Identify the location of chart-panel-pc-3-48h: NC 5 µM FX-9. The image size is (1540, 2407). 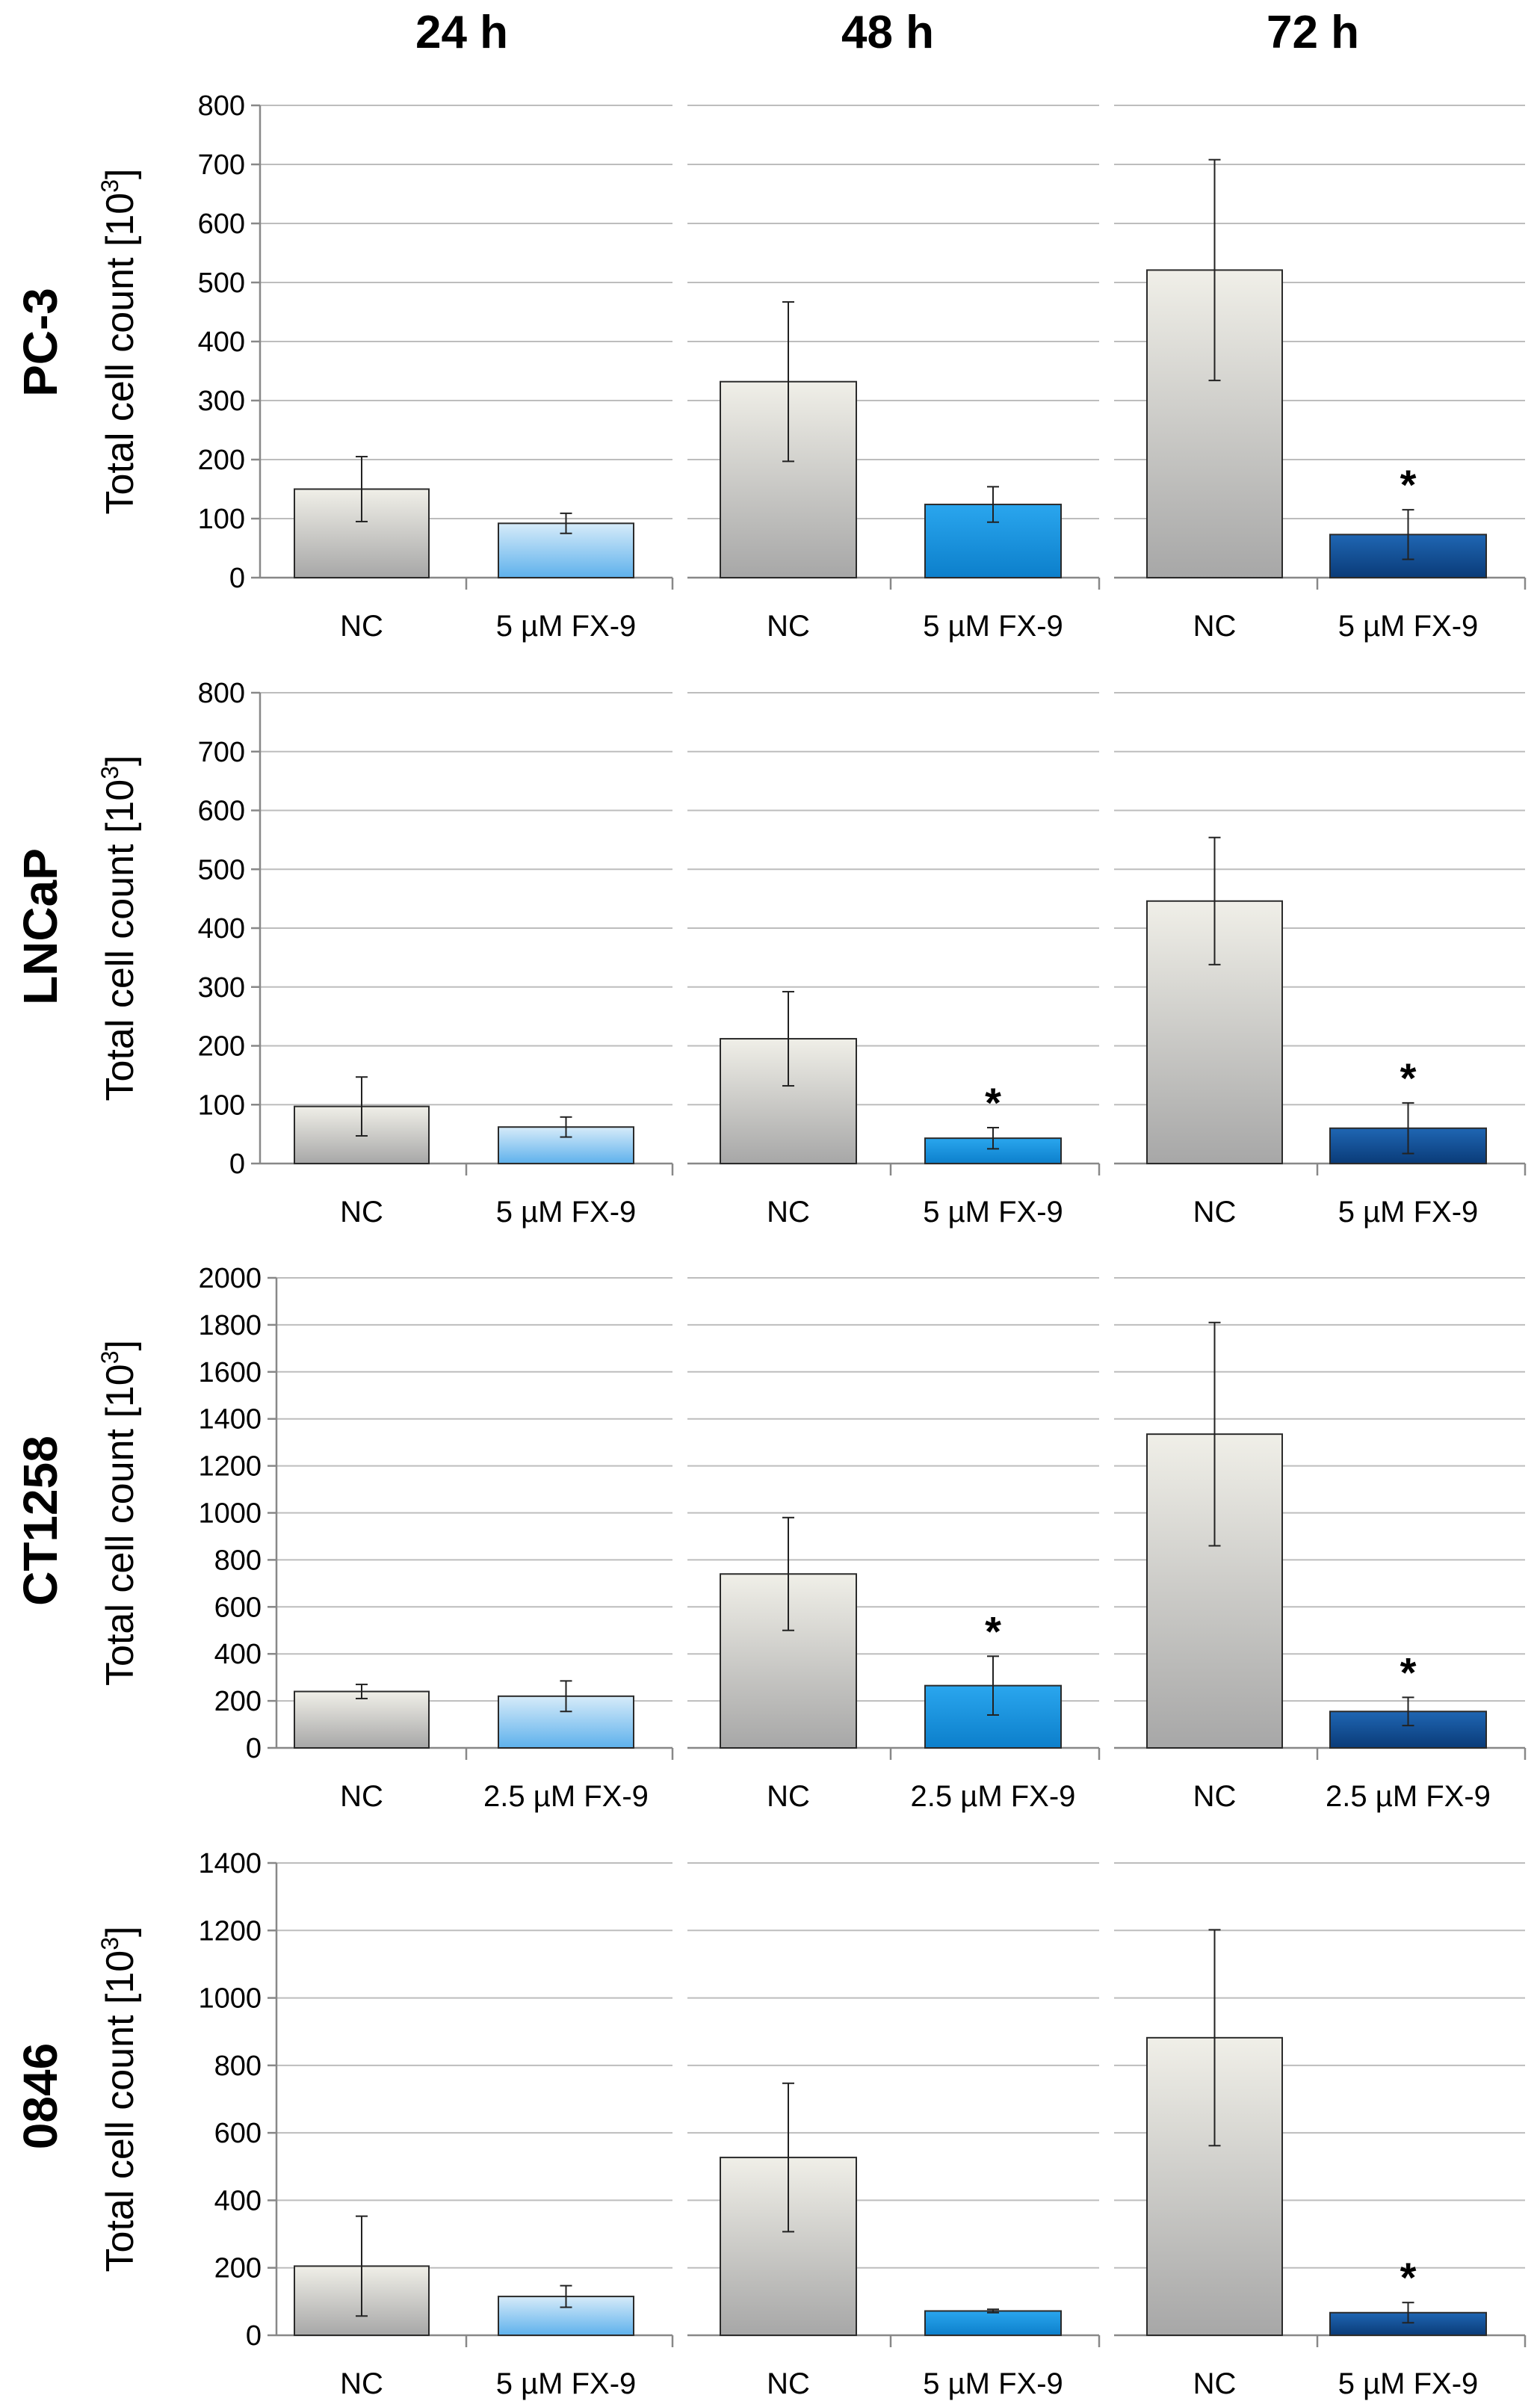
(894, 374).